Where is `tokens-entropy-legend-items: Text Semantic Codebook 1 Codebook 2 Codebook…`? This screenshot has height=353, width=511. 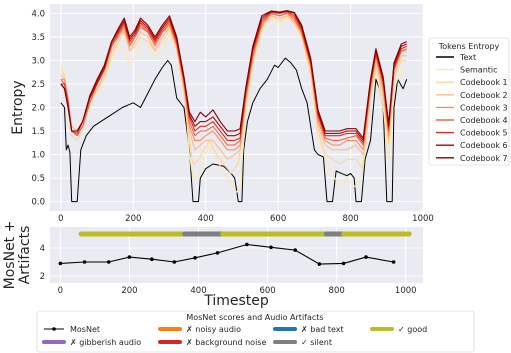 tokens-entropy-legend-items: Text Semantic Codebook 1 Codebook 2 Codebook… is located at coordinates (472, 108).